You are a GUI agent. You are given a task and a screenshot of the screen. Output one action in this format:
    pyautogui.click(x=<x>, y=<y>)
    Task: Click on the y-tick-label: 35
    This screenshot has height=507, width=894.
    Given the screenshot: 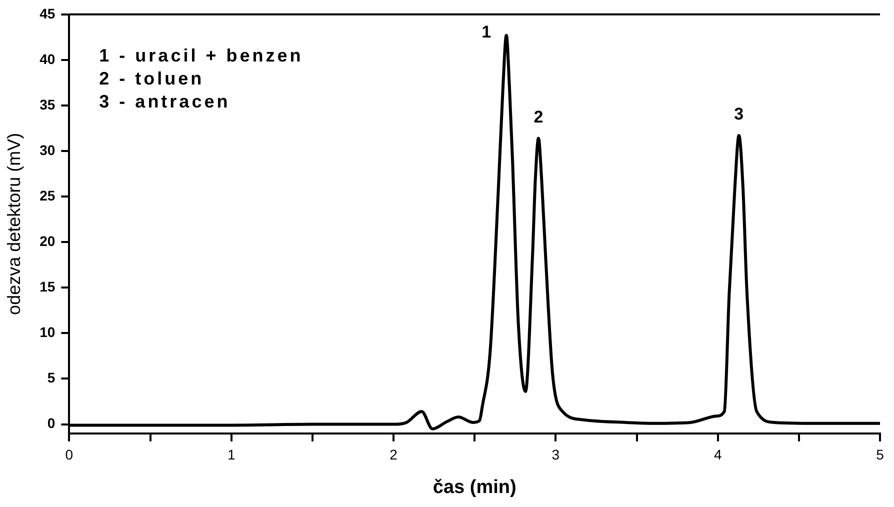 What is the action you would take?
    pyautogui.click(x=48, y=104)
    